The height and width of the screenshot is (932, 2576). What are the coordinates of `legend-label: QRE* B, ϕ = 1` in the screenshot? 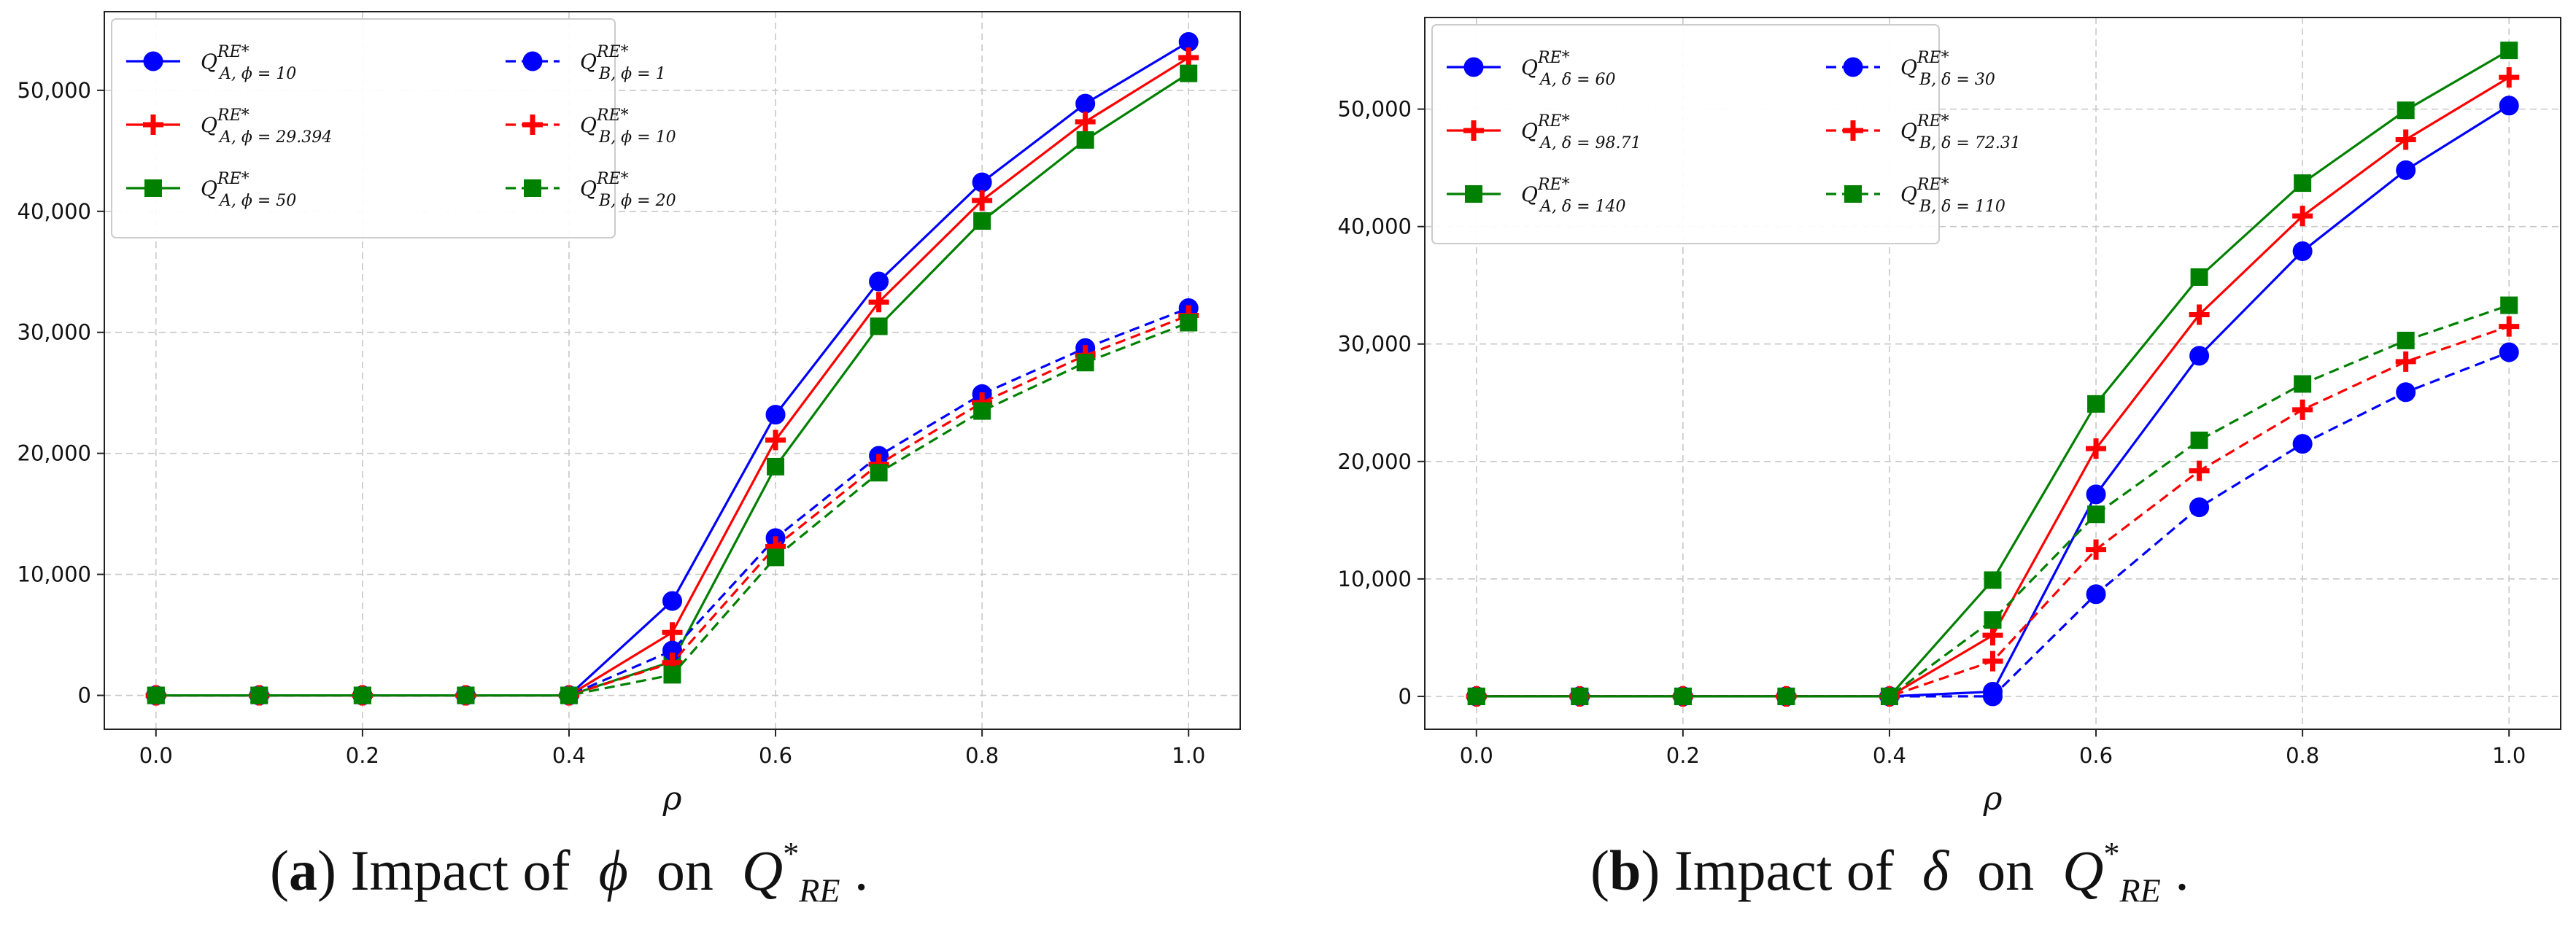 It's located at (623, 63).